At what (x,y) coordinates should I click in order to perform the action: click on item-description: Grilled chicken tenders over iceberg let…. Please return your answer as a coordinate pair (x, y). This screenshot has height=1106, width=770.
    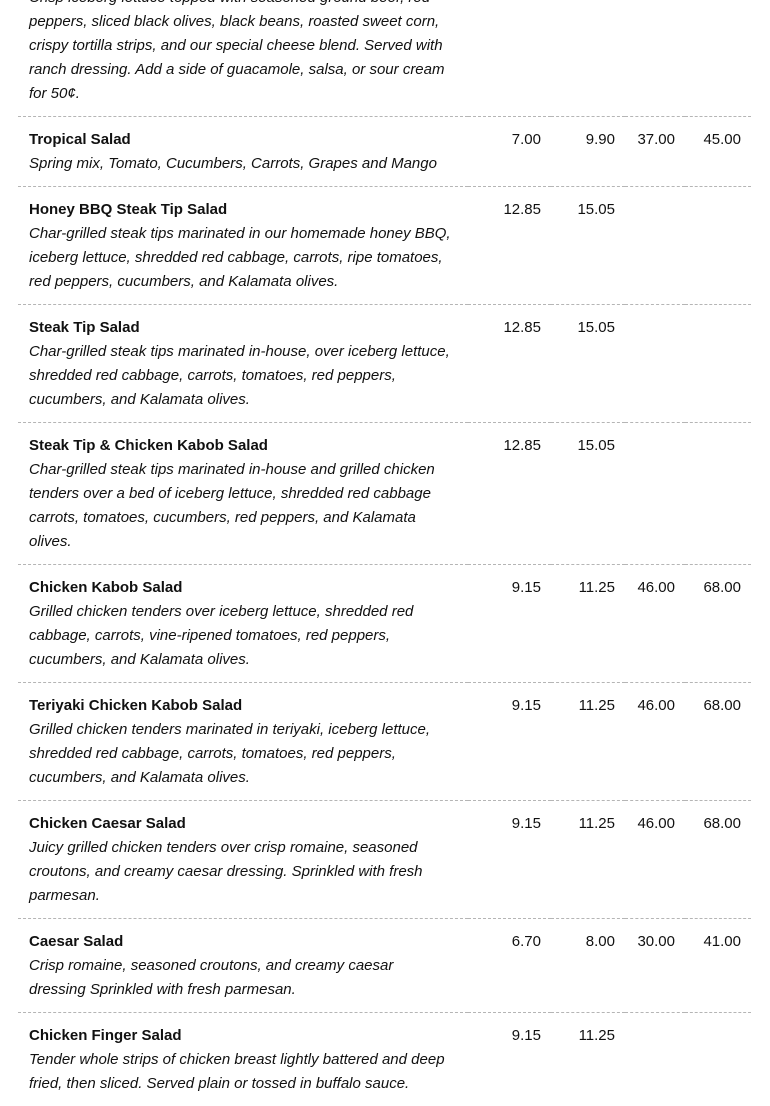
    Looking at the image, I should click on (241, 636).